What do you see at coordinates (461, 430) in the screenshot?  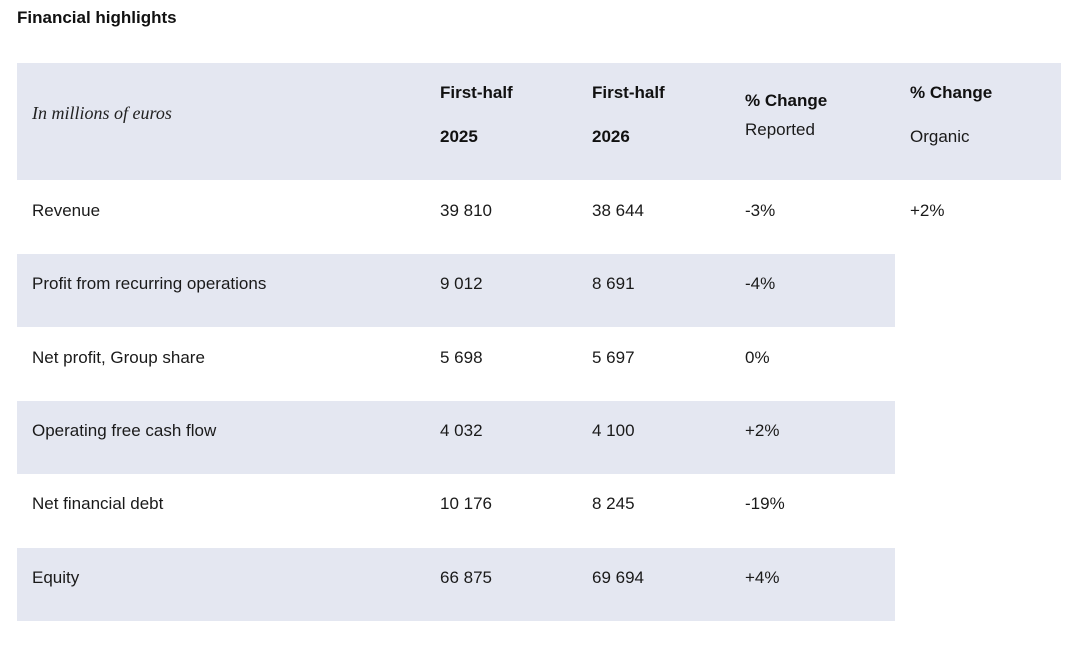 I see `table-cell: 4 032` at bounding box center [461, 430].